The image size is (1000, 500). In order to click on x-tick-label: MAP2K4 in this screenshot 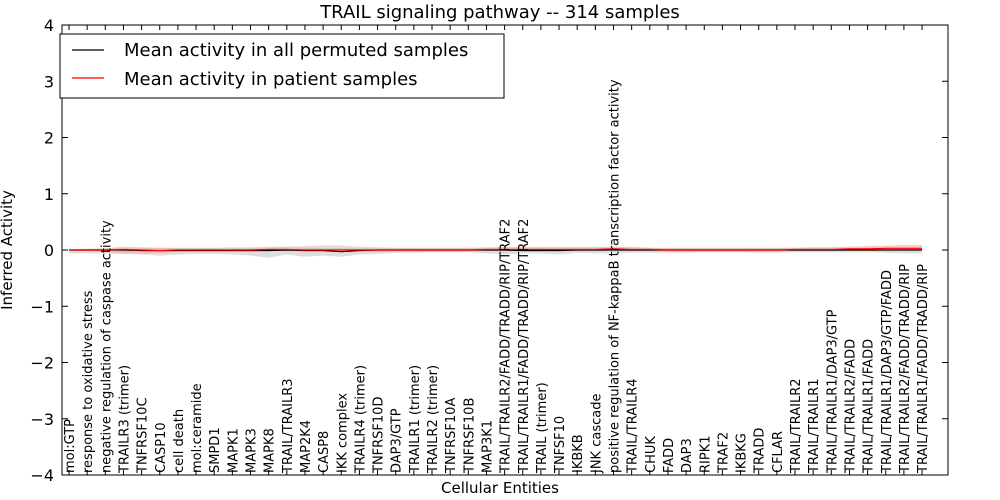, I will do `click(306, 446)`.